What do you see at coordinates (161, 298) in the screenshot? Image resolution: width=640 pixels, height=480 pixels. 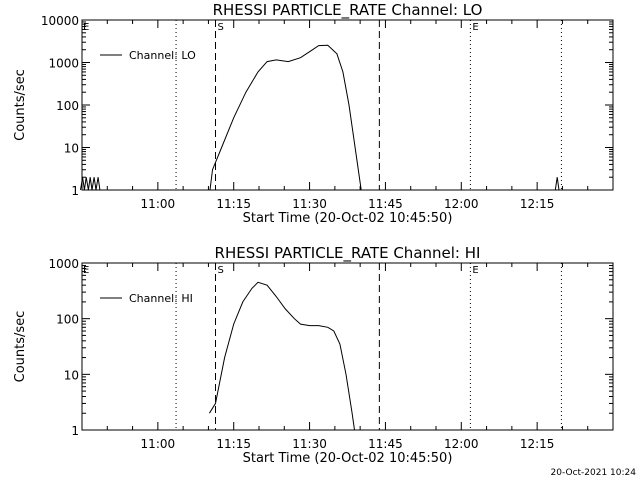 I see `legend-entry: Channel: HI` at bounding box center [161, 298].